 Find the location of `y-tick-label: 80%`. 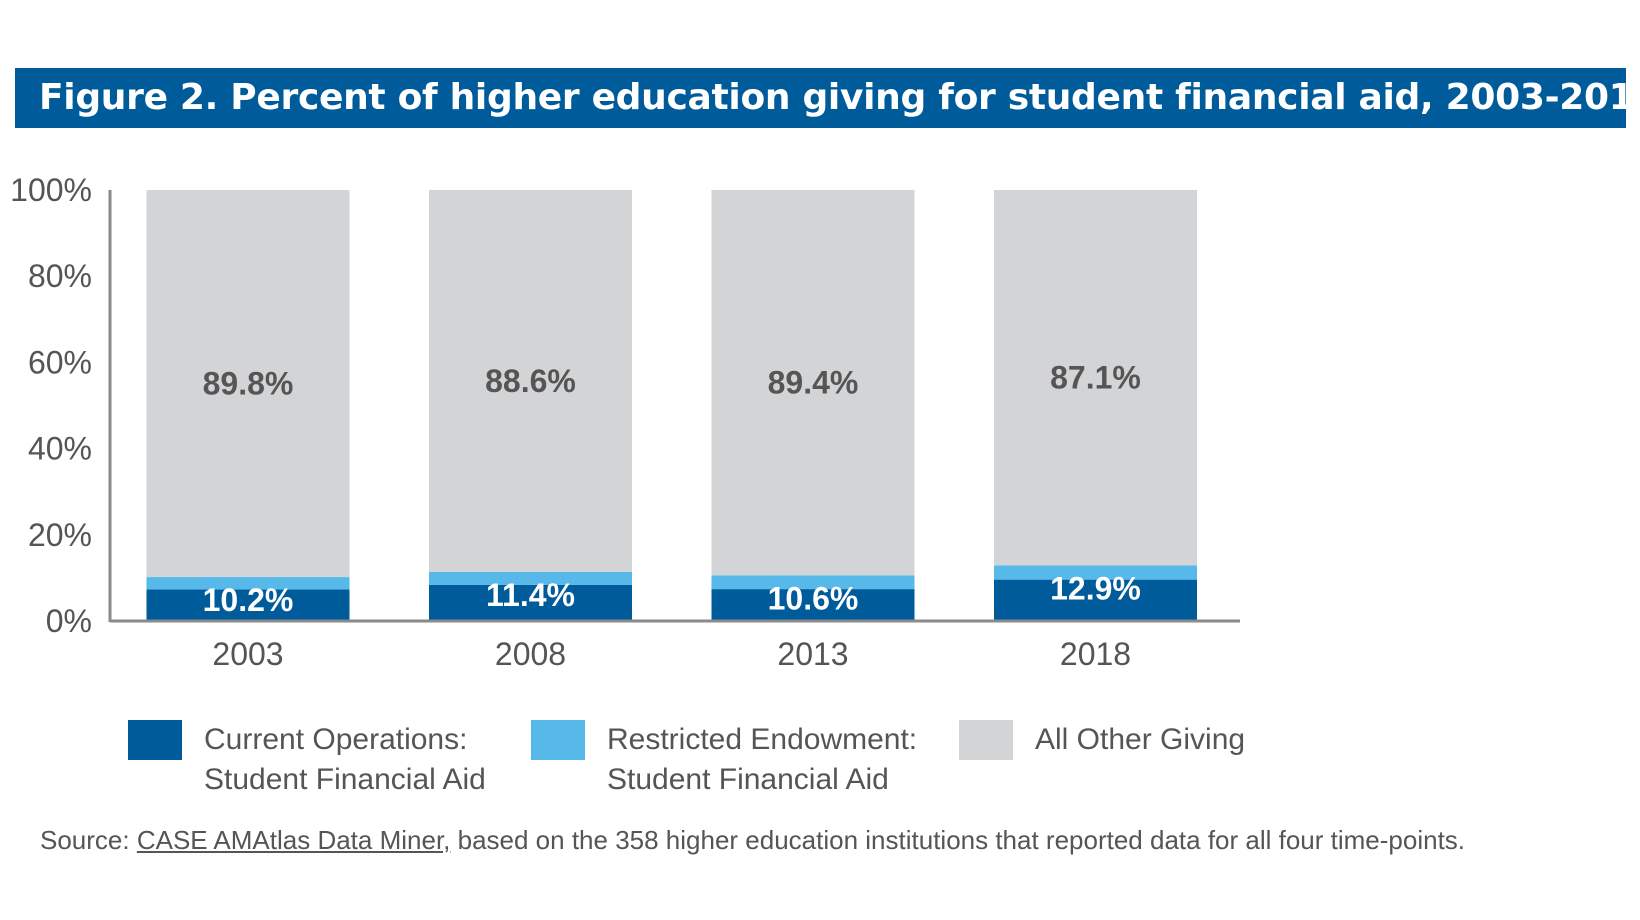

y-tick-label: 80% is located at coordinates (60, 276).